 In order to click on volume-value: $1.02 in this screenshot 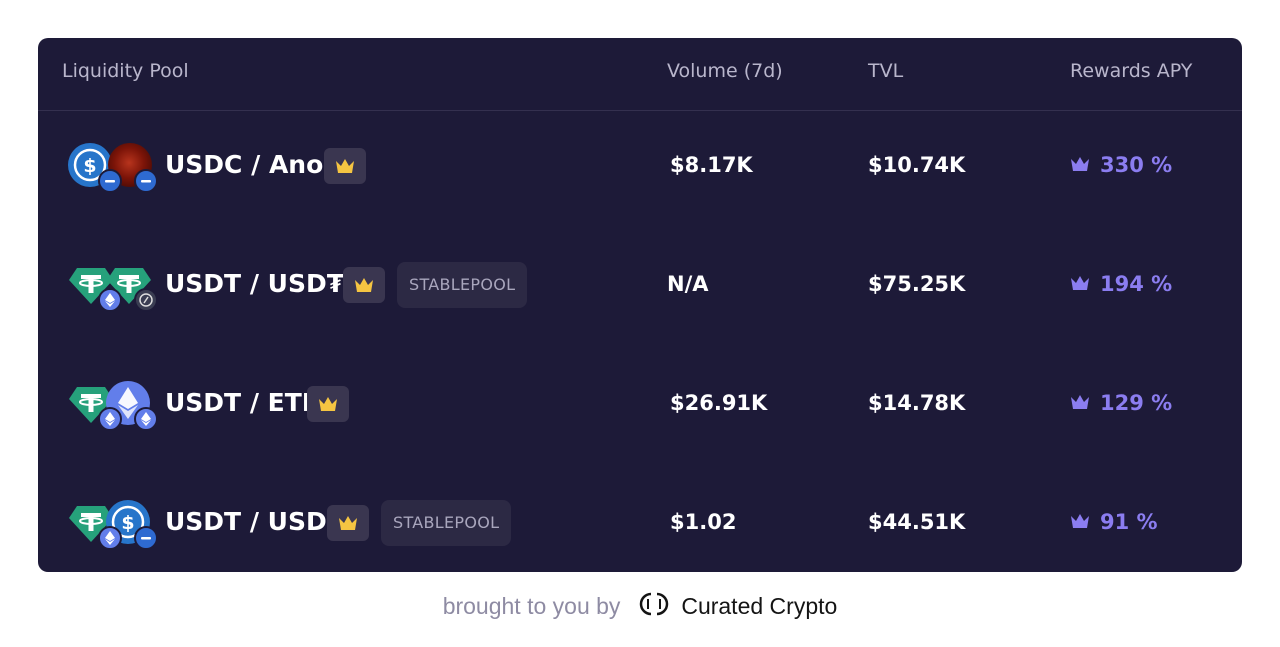, I will do `click(703, 522)`.